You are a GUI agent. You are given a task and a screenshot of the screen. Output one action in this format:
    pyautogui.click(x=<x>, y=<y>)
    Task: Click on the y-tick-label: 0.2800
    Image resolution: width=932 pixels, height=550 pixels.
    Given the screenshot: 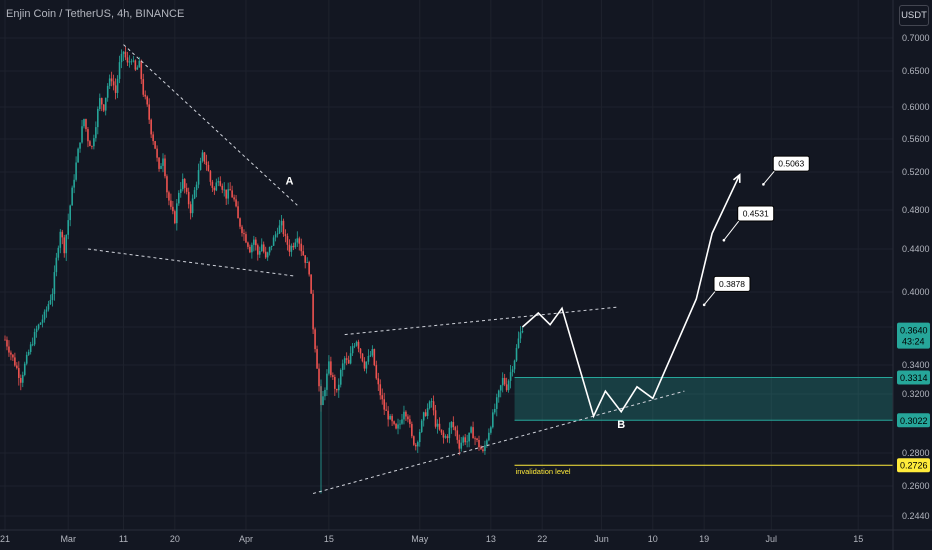 What is the action you would take?
    pyautogui.click(x=916, y=453)
    